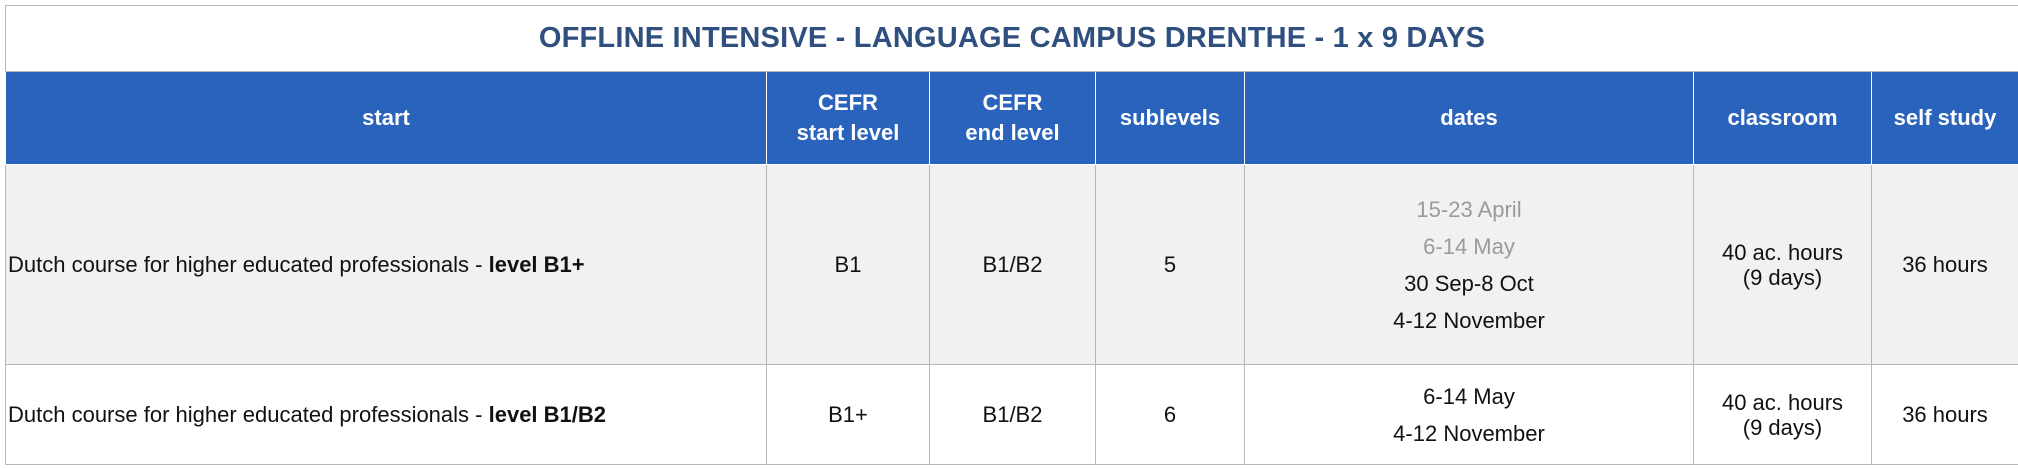 This screenshot has height=468, width=2018. Describe the element at coordinates (1469, 283) in the screenshot. I see `date-item: 30 Sep-8 Oct` at that location.